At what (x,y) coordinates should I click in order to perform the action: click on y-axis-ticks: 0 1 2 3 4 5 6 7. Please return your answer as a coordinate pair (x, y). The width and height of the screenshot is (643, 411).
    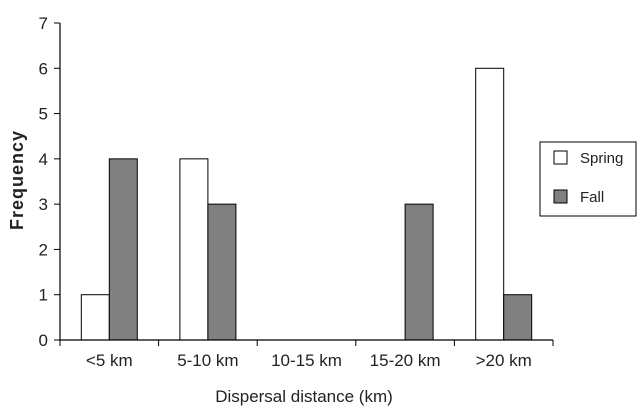
    Looking at the image, I should click on (49, 182).